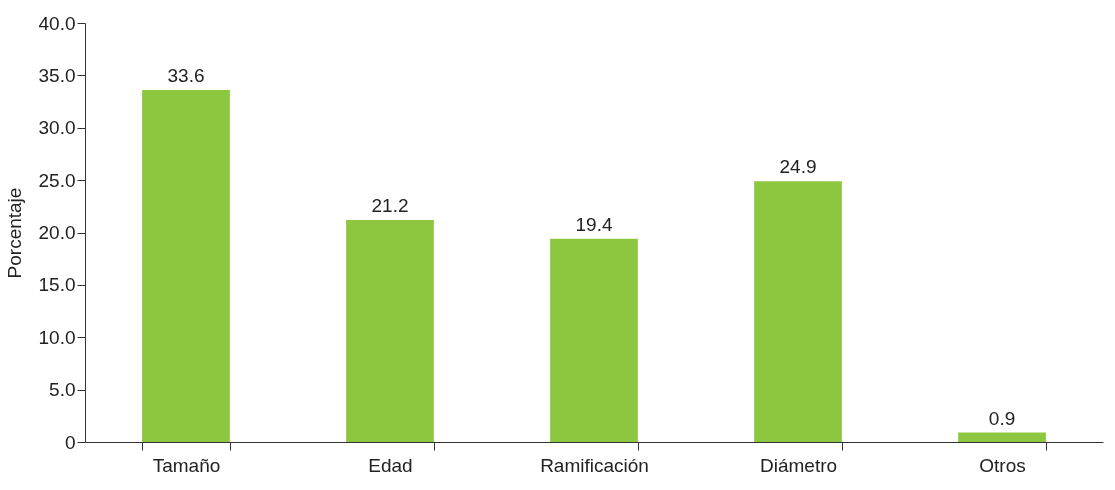 Image resolution: width=1115 pixels, height=490 pixels. I want to click on data-label: 0.9, so click(1002, 418).